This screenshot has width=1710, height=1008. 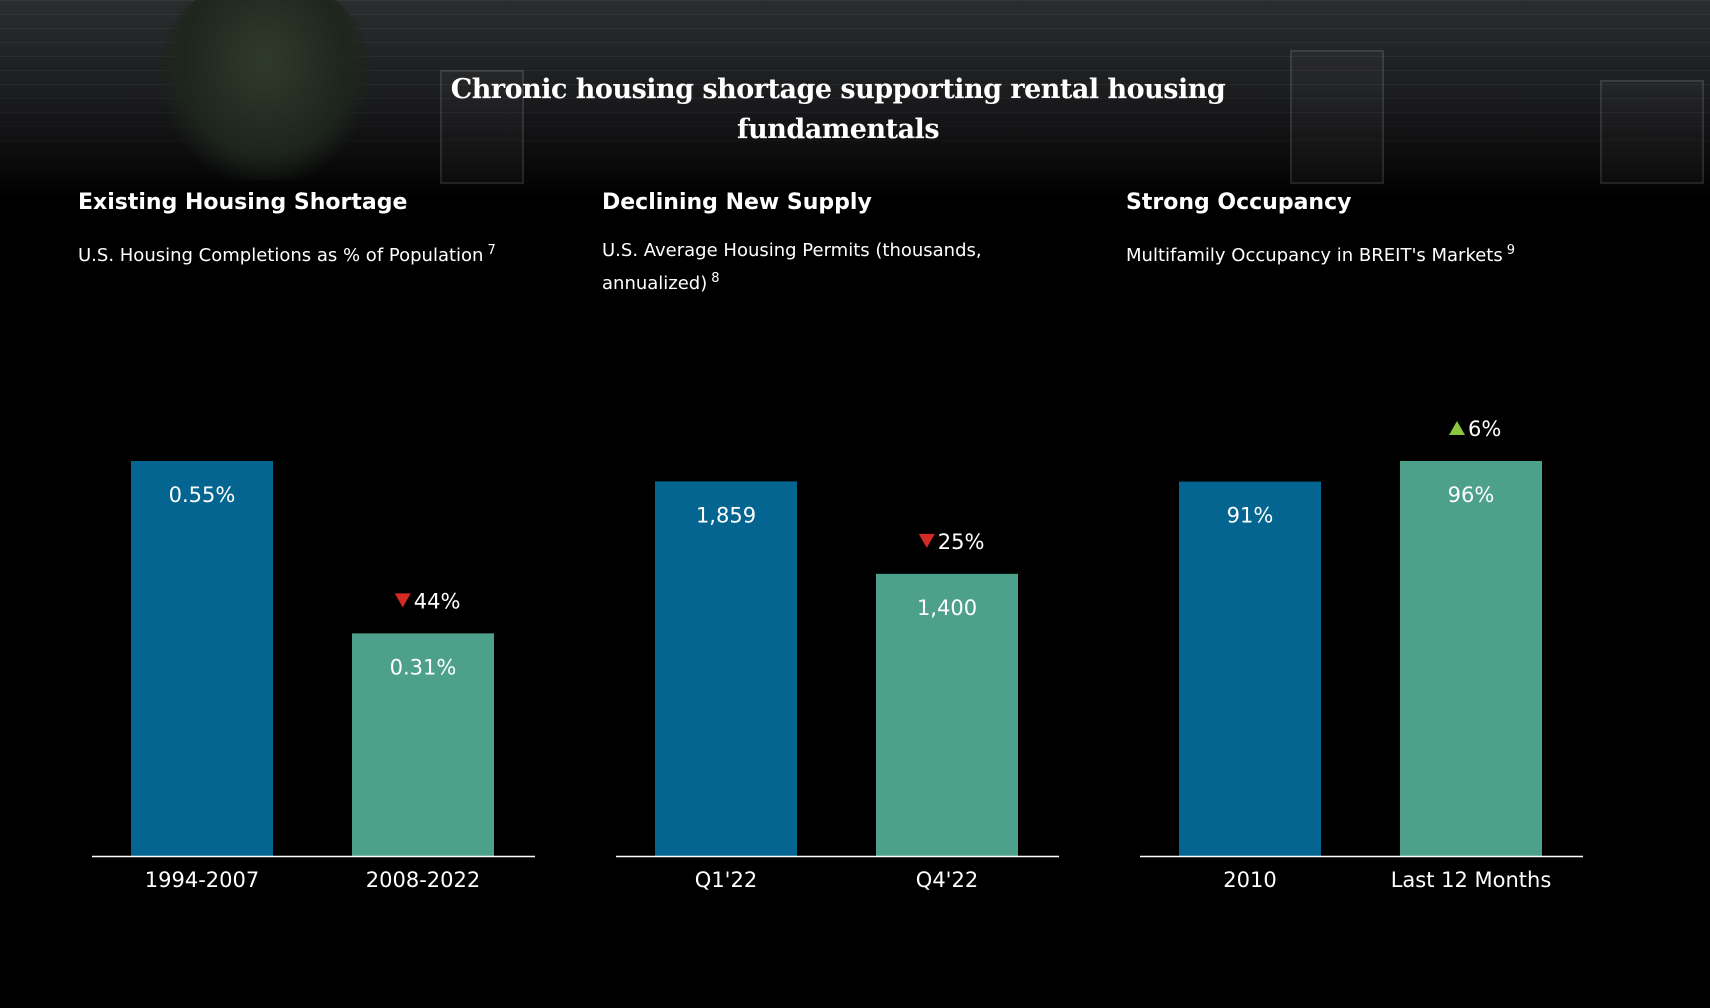 What do you see at coordinates (1249, 880) in the screenshot?
I see `x-tick-label: 2010` at bounding box center [1249, 880].